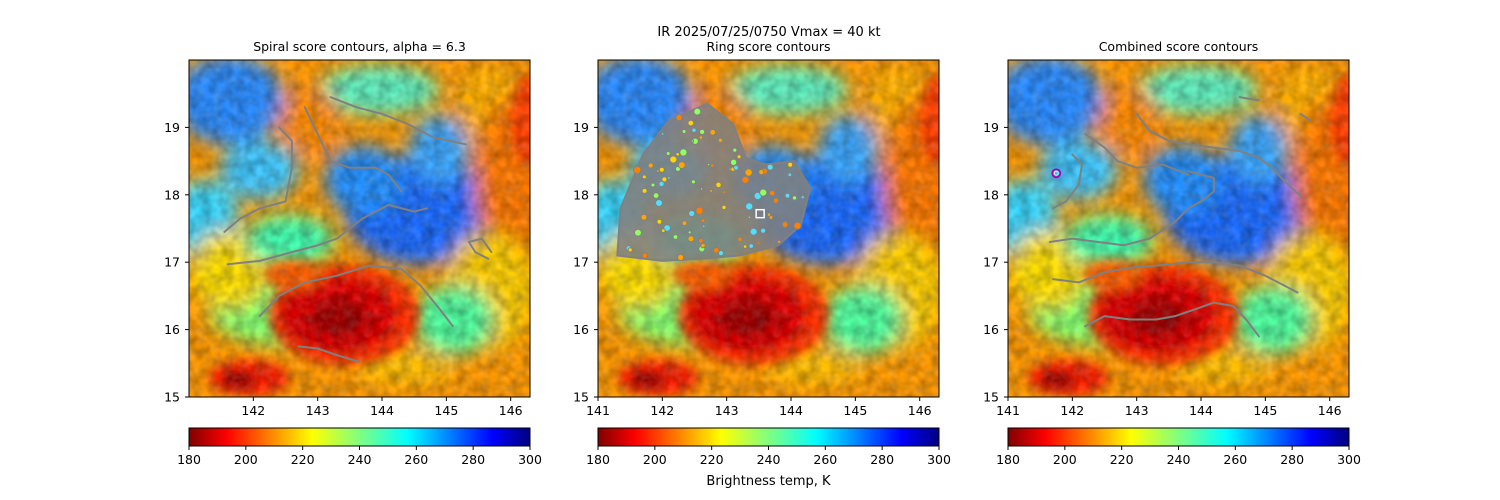  What do you see at coordinates (446, 410) in the screenshot?
I see `x-tick-label: 145` at bounding box center [446, 410].